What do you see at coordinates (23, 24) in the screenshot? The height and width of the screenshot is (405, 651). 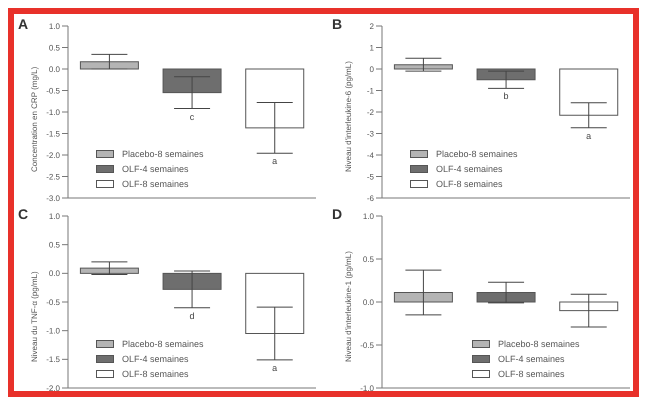 I see `chart-title: A` at bounding box center [23, 24].